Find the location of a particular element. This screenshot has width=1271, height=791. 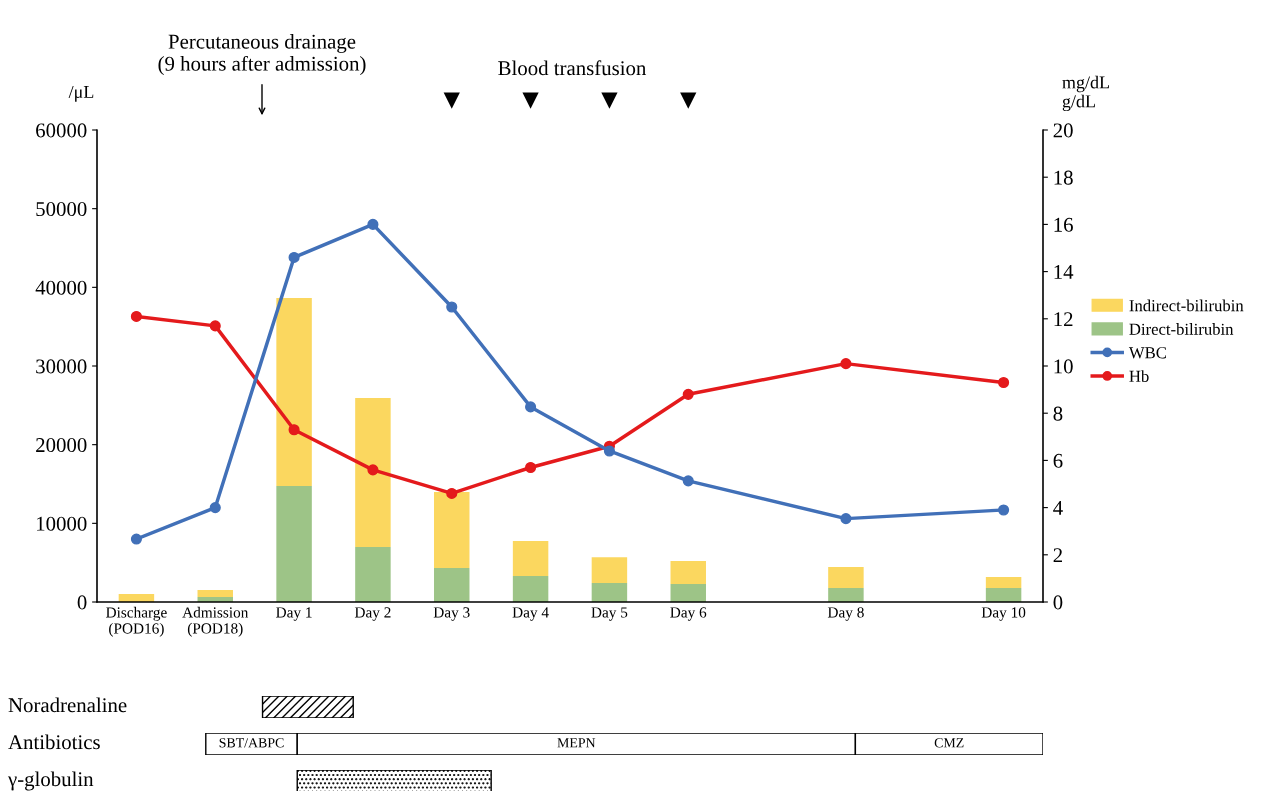

text: γ-globulin is located at coordinates (50, 781).